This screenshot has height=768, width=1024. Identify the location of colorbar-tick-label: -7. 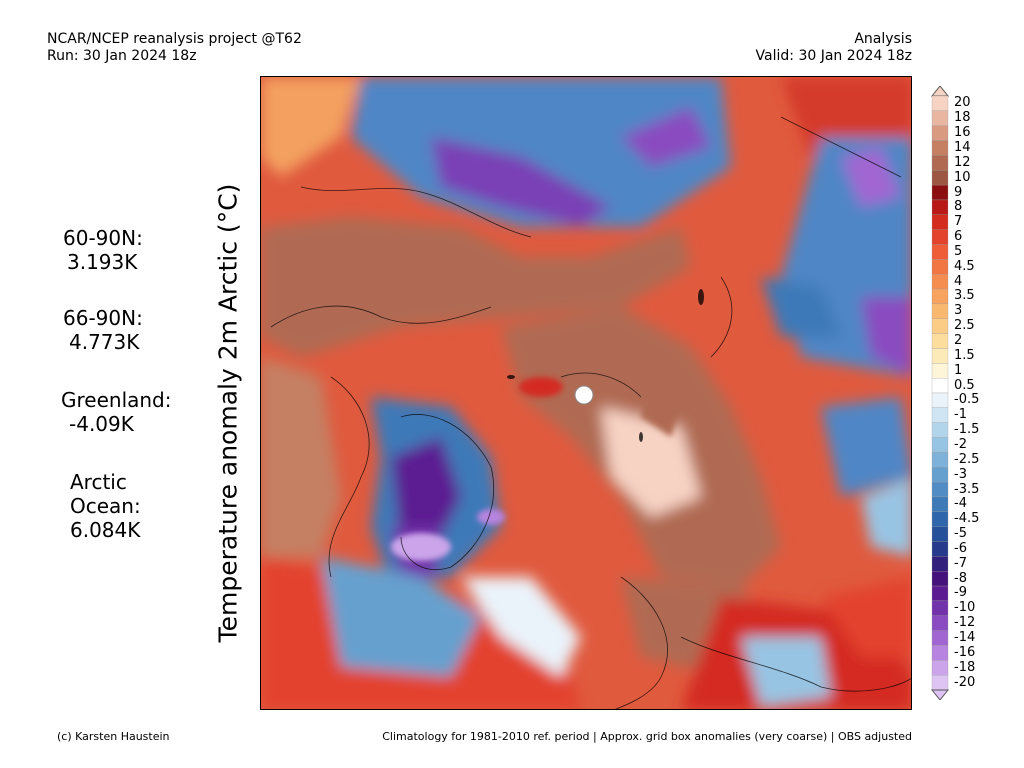
(960, 563).